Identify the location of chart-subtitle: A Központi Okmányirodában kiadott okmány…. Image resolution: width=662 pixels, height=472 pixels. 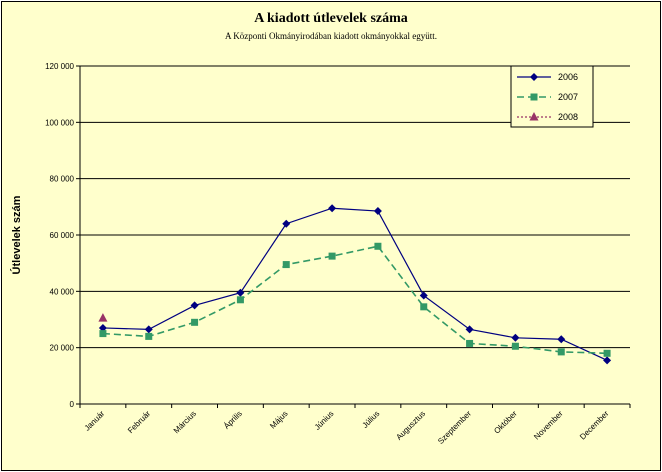
(331, 36).